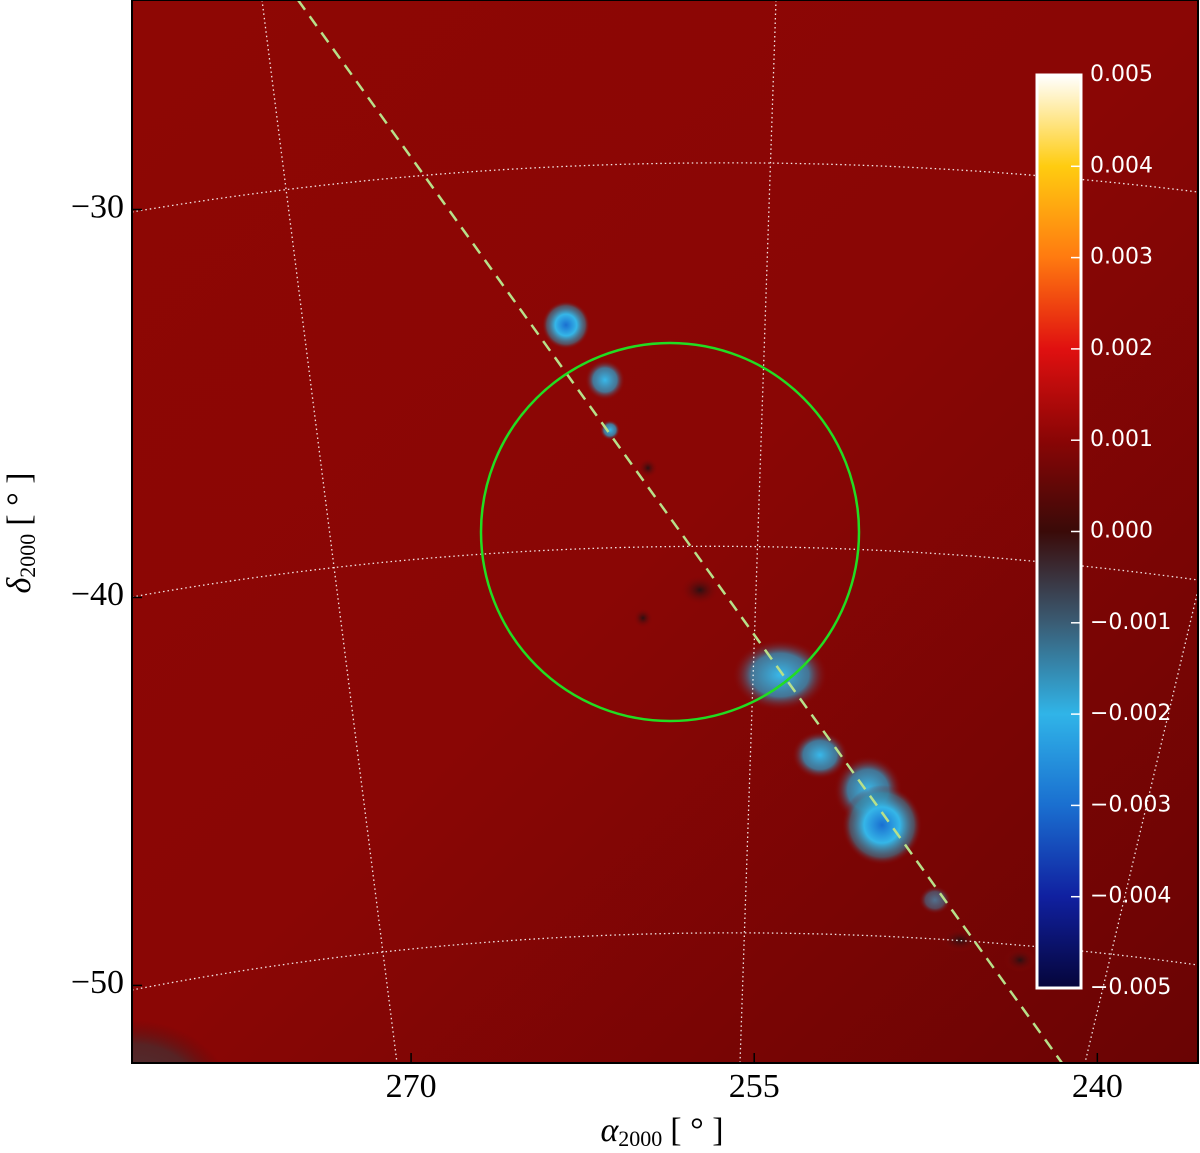 Image resolution: width=1200 pixels, height=1153 pixels. What do you see at coordinates (1121, 439) in the screenshot?
I see `colorbar-tick-label: 0.001` at bounding box center [1121, 439].